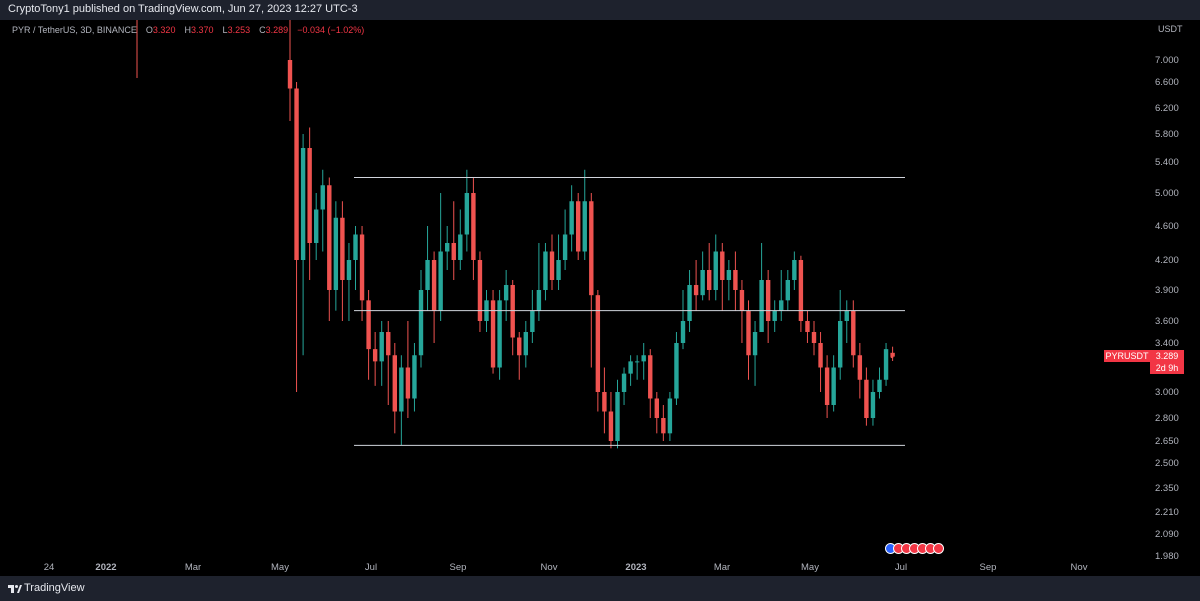 The width and height of the screenshot is (1200, 601). Describe the element at coordinates (1167, 60) in the screenshot. I see `price-tick-label: 7.000` at that location.